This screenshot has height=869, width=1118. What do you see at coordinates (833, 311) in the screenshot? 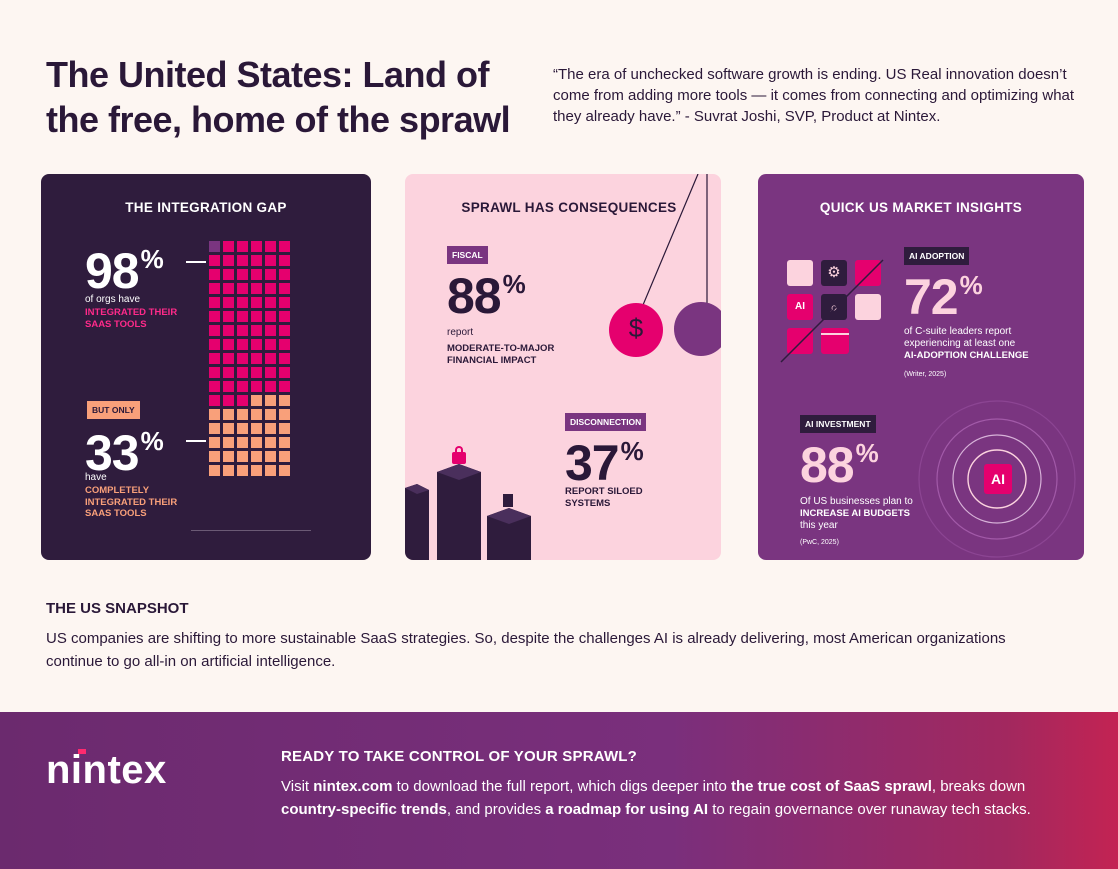
I see `app-grid-illustration: ⚙ AI ⌕` at bounding box center [833, 311].